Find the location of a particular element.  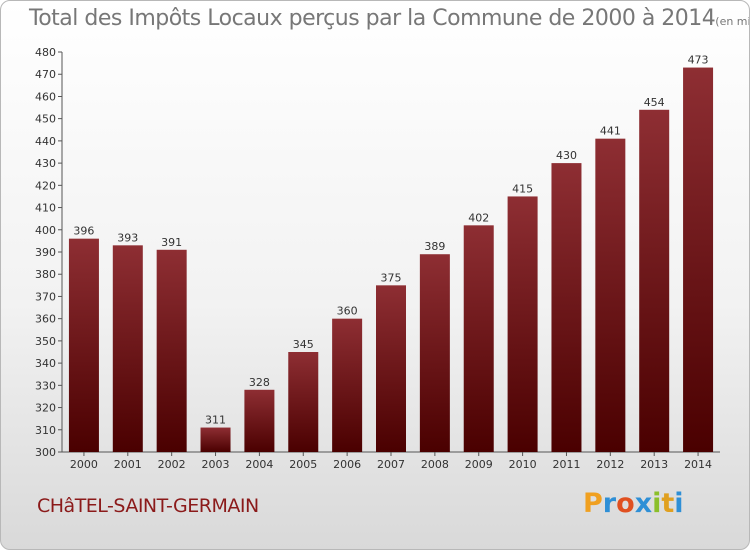

bar-value-label: 393 is located at coordinates (127, 237).